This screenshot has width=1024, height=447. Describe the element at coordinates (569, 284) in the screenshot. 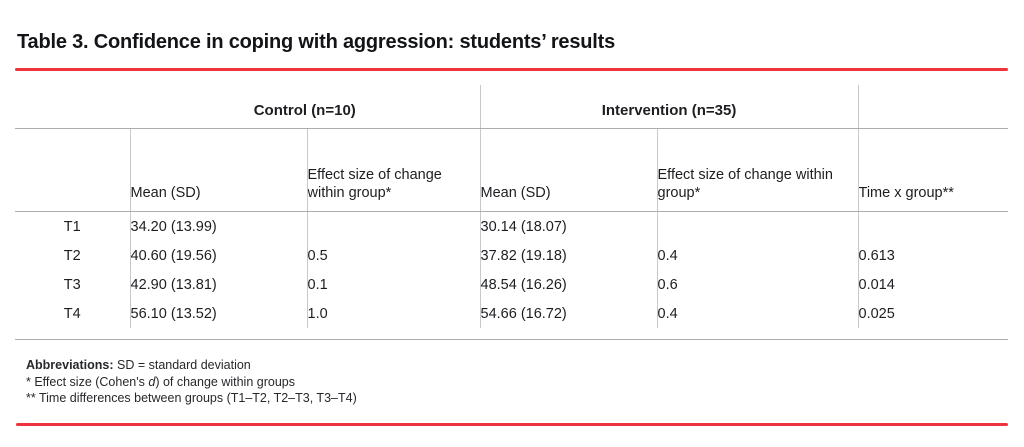

I see `intervention-mean-cell: 48.54 (16.26)` at that location.